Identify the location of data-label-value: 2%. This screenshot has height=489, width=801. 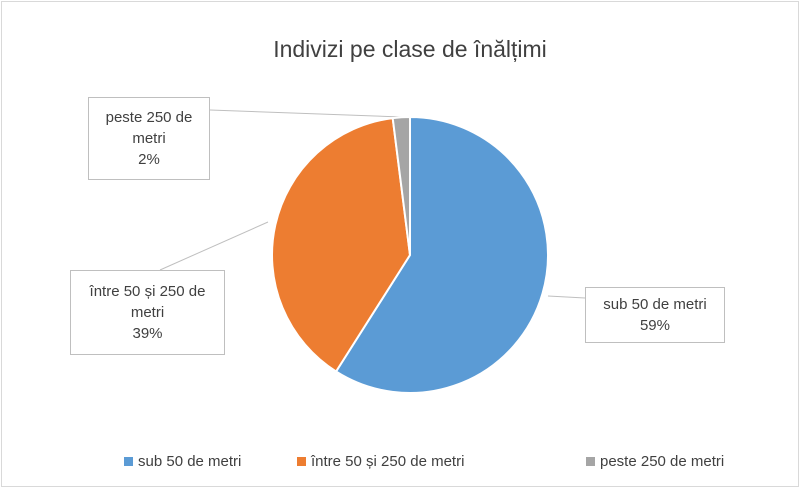
(149, 159).